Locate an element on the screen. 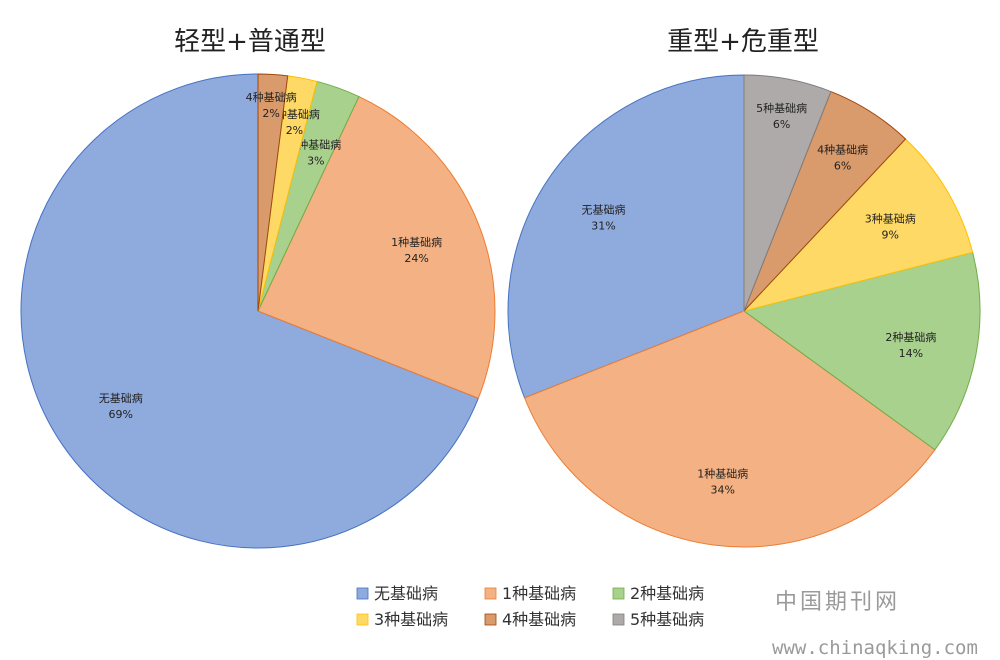 The height and width of the screenshot is (660, 1000). pie-1-slice-4-label: 4种基础病 6% is located at coordinates (842, 158).